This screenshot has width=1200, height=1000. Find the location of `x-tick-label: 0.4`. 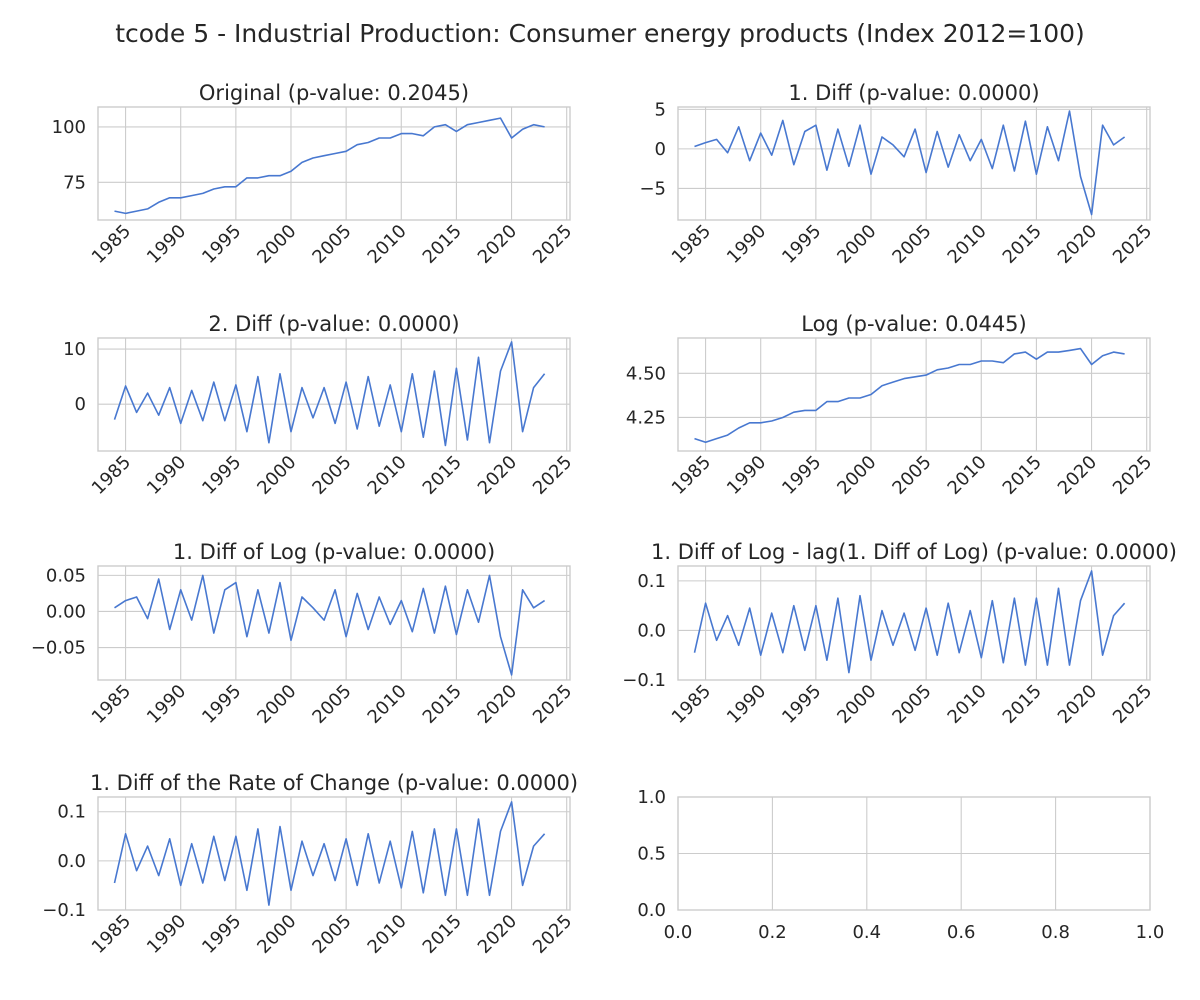

x-tick-label: 0.4 is located at coordinates (866, 932).